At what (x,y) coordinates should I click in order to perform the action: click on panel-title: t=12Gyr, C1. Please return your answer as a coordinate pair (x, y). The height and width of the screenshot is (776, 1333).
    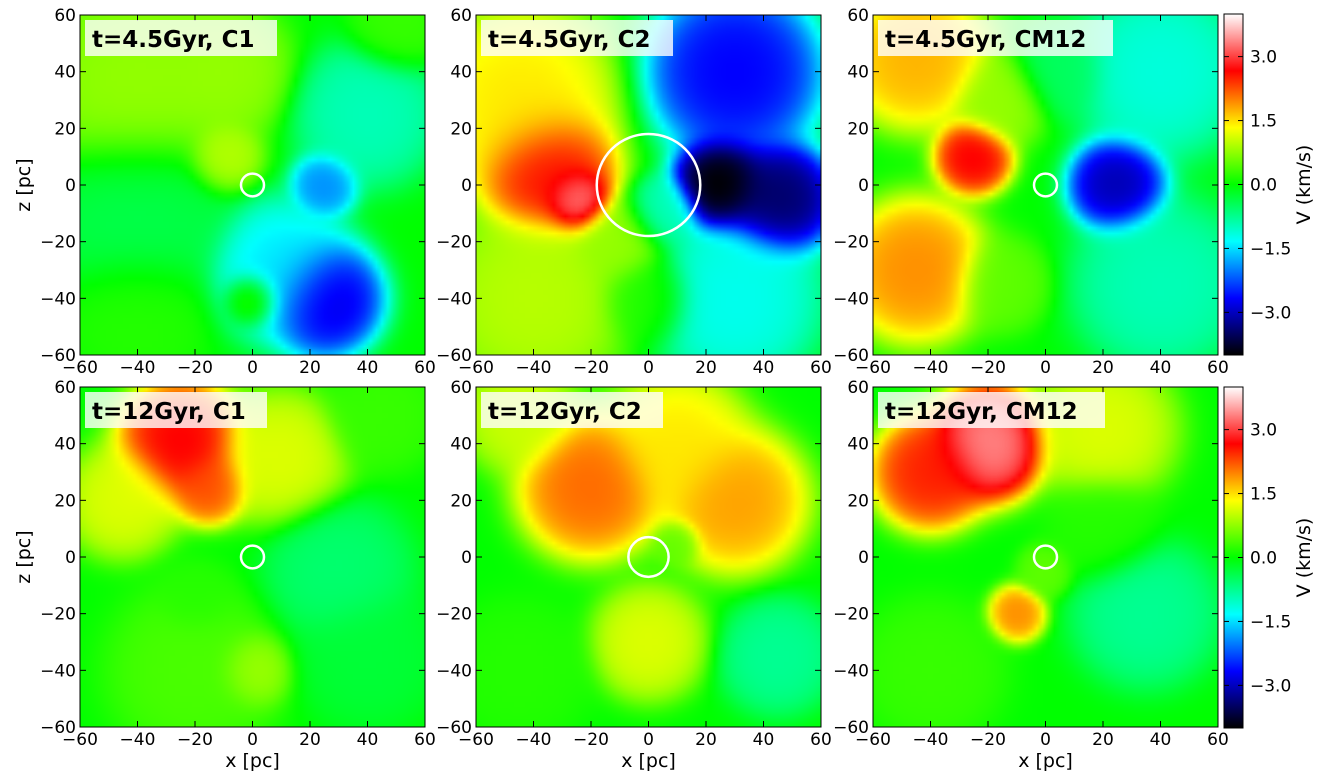
    Looking at the image, I should click on (169, 412).